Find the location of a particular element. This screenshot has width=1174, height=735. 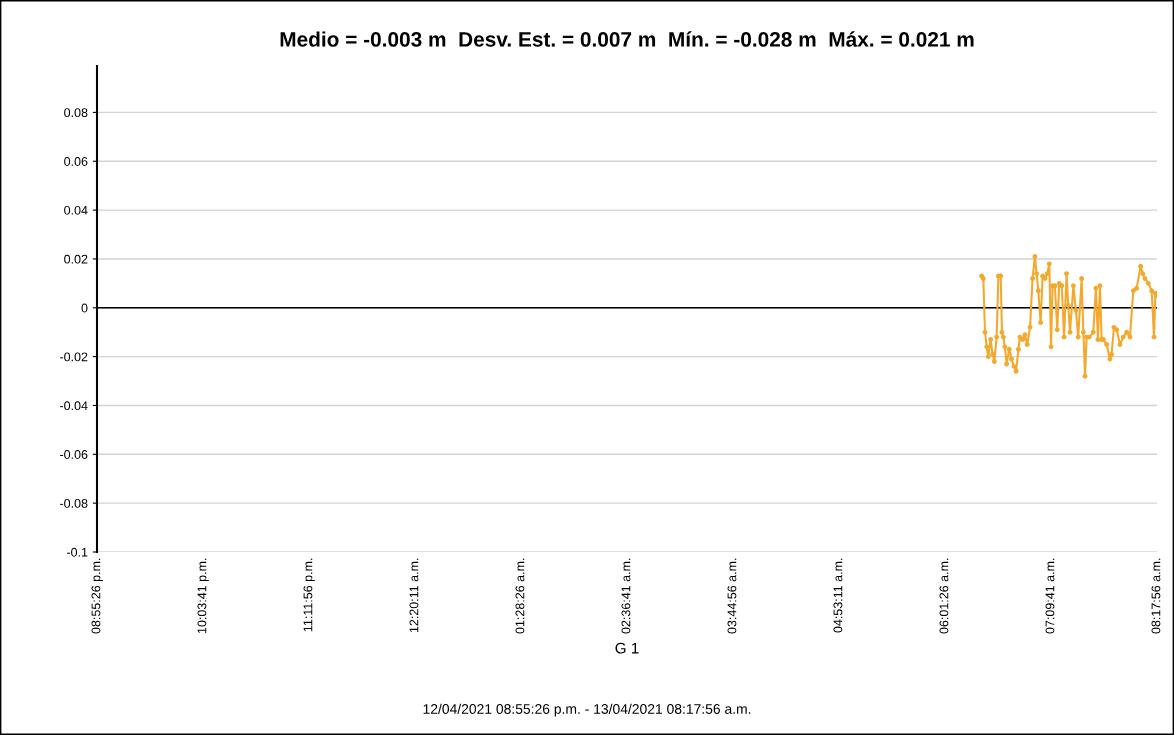

x-axis-title: G 1 is located at coordinates (627, 648).